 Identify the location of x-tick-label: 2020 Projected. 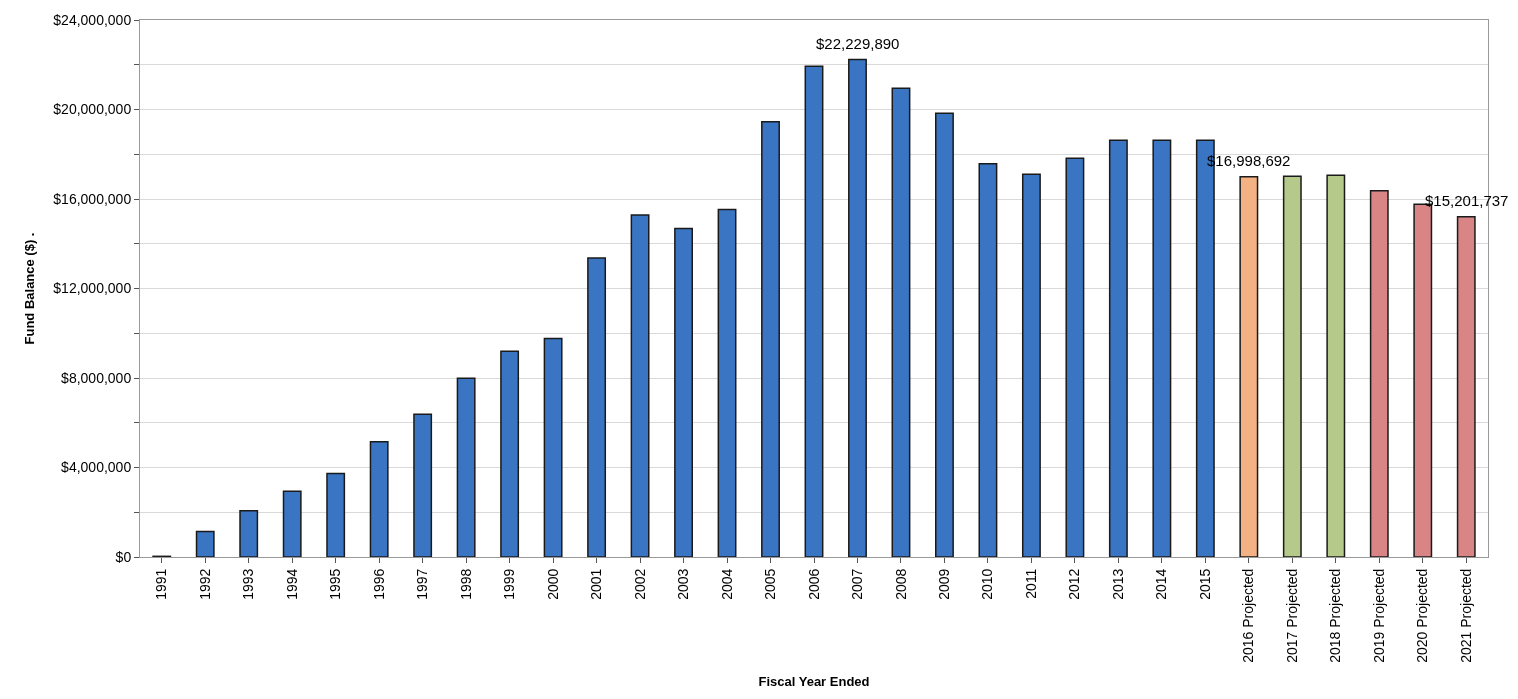
(1422, 615).